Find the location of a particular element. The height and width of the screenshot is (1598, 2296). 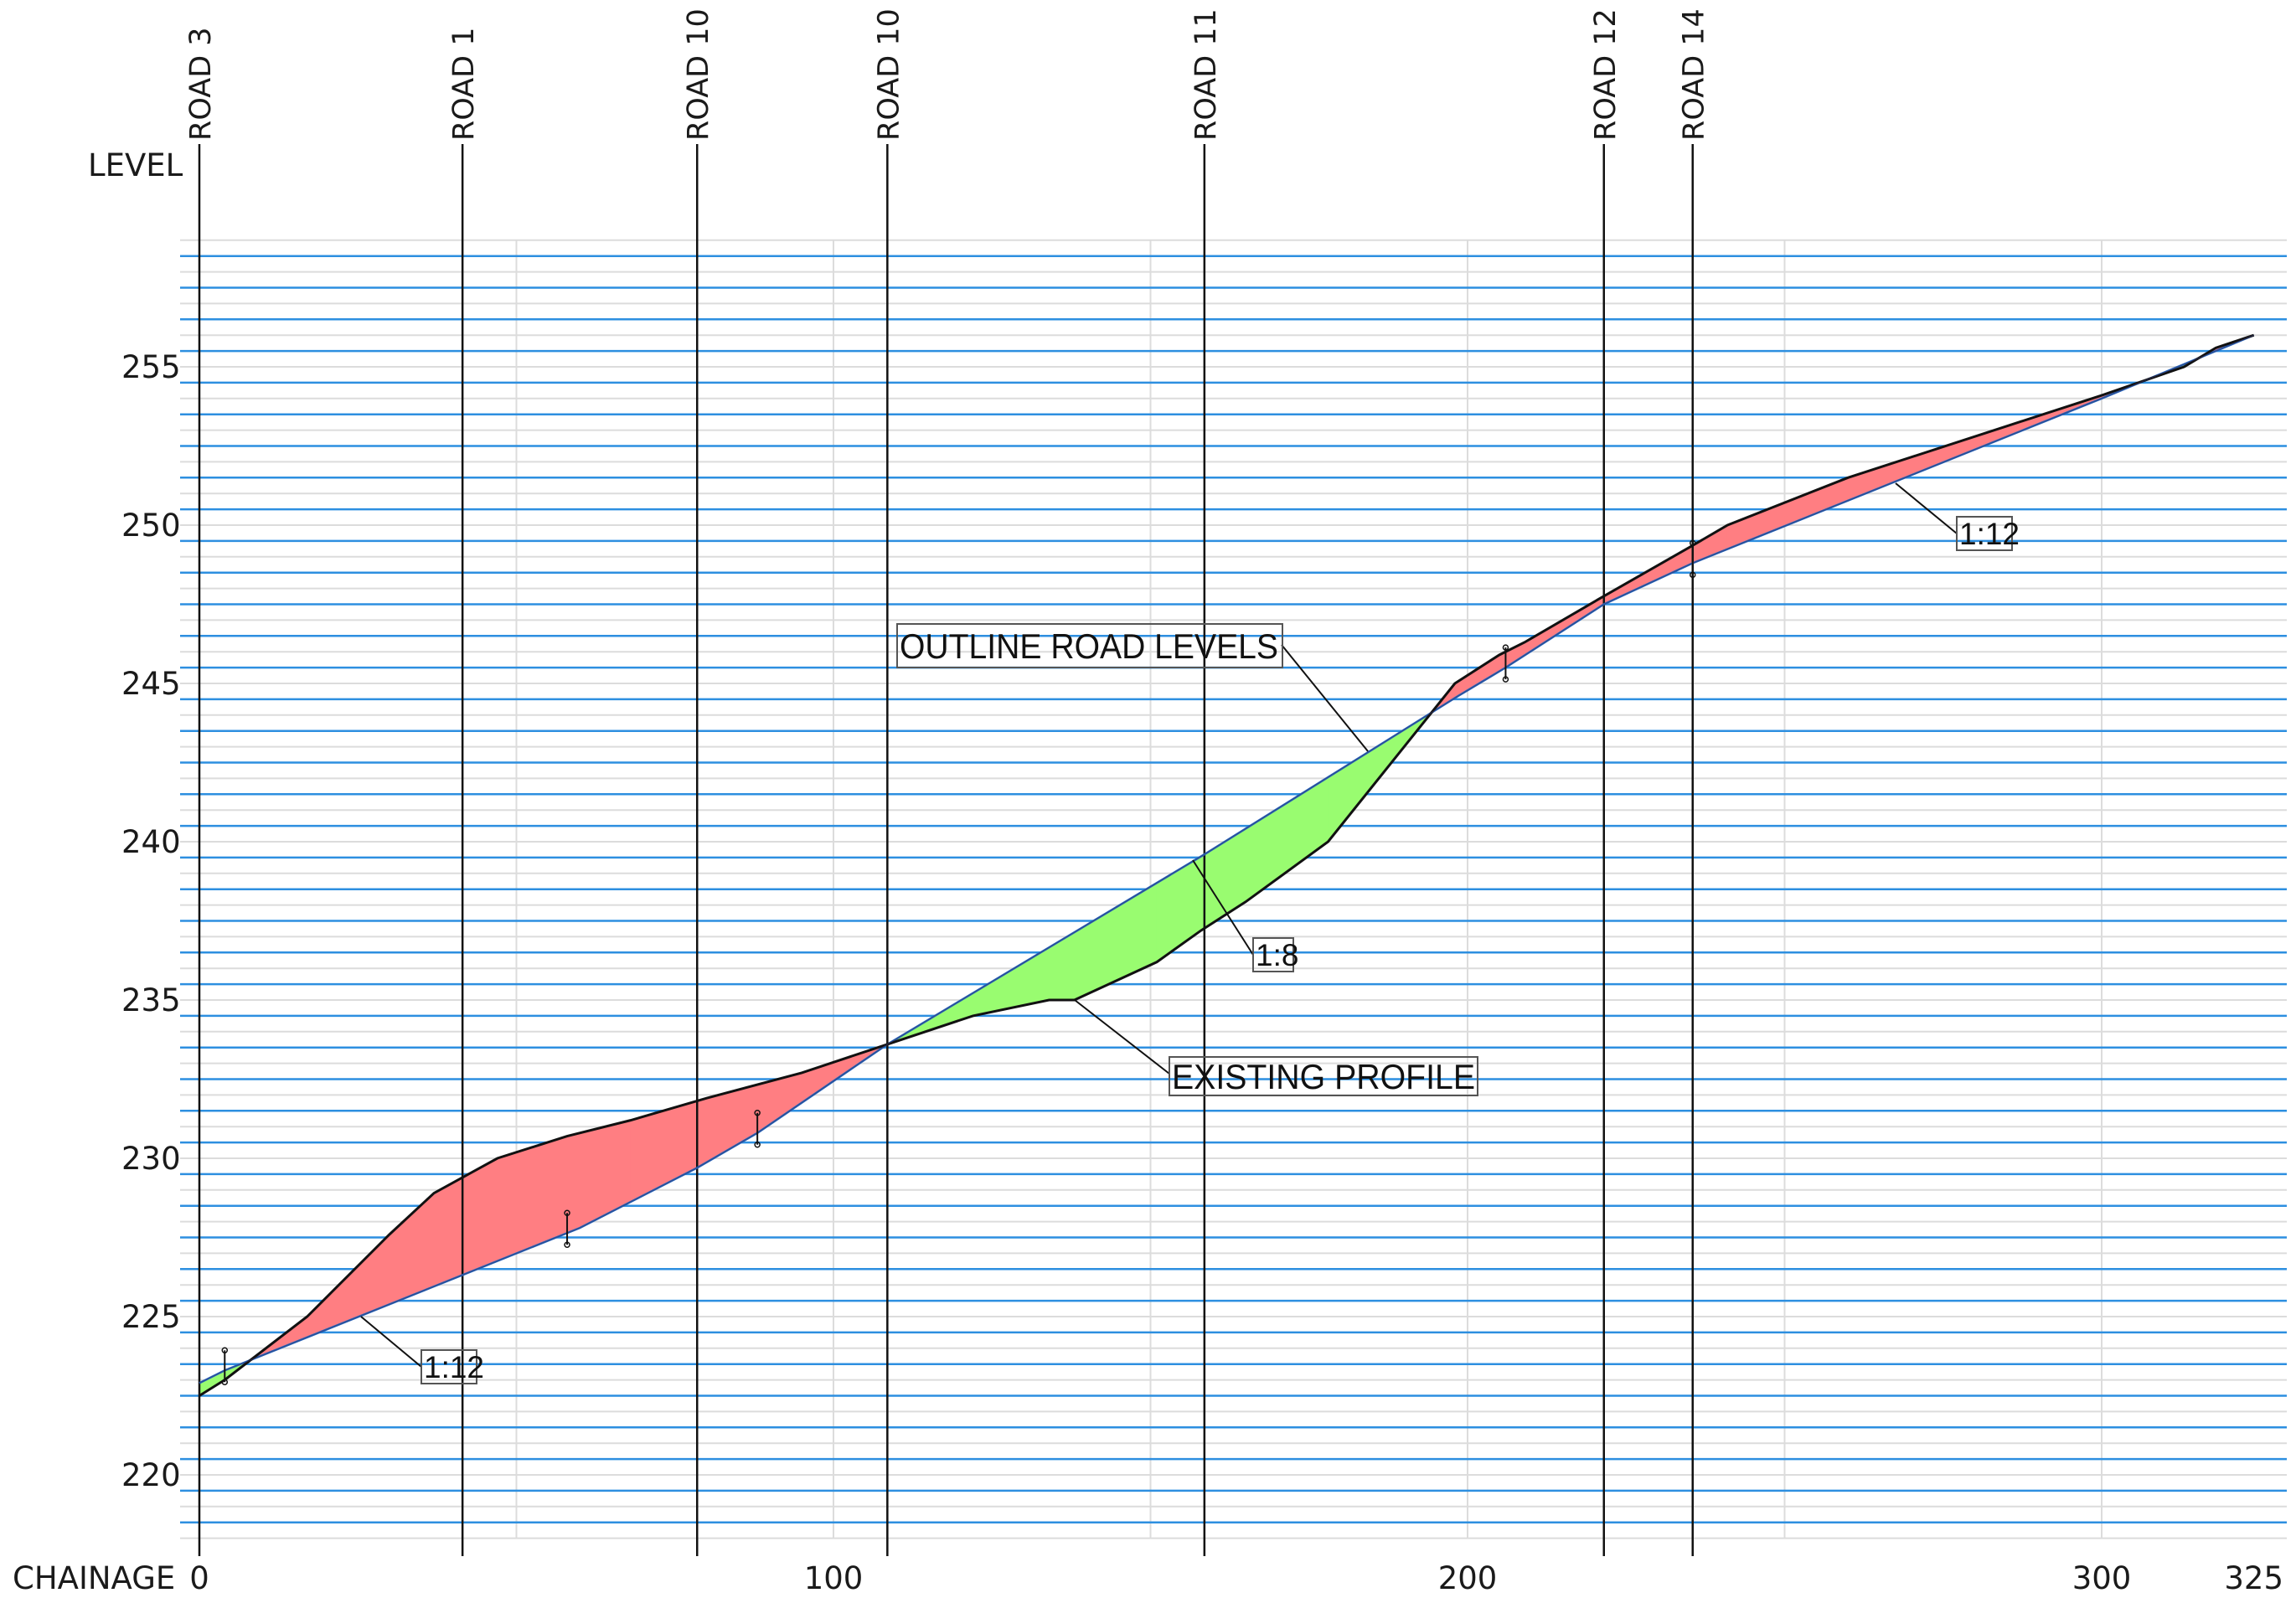

x-tick-label: 300 is located at coordinates (2102, 1578).